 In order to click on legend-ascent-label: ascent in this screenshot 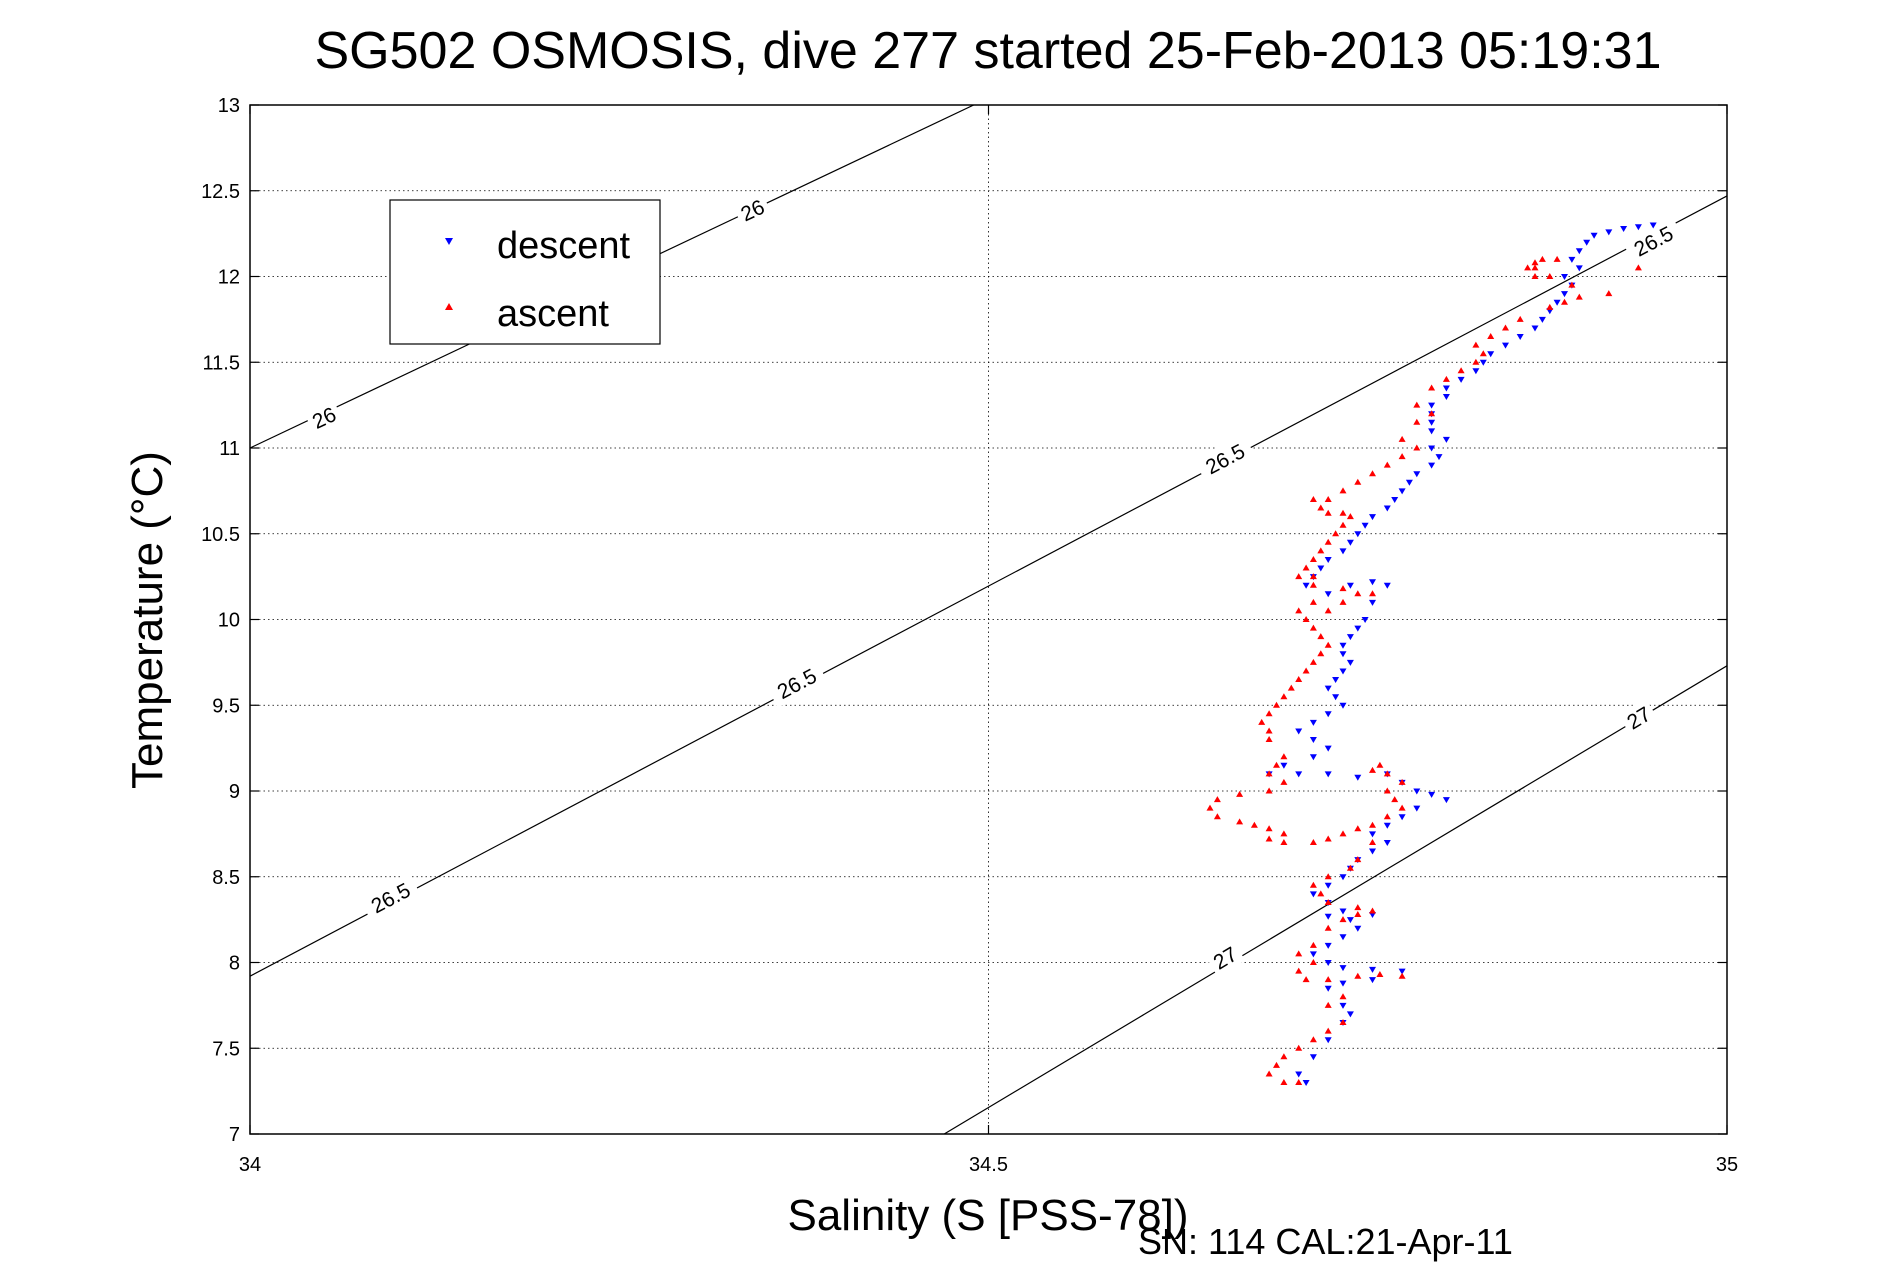, I will do `click(553, 314)`.